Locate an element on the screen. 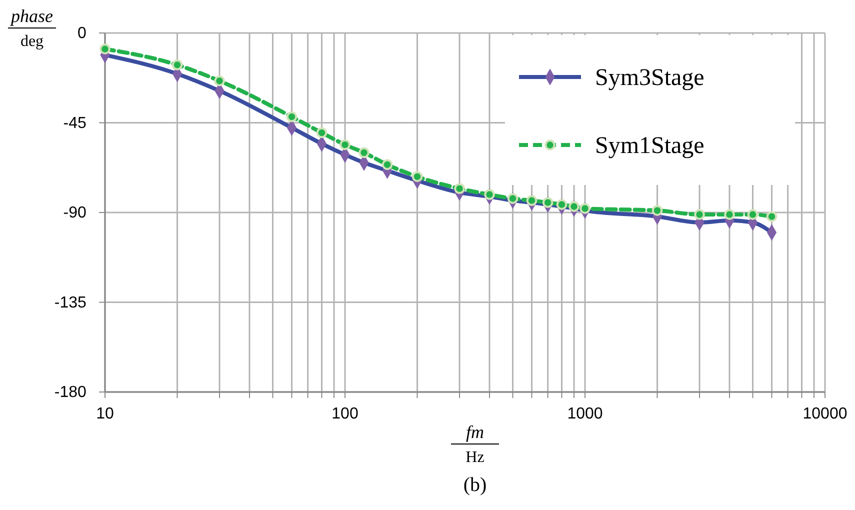 This screenshot has width=855, height=510. x-tick-label: 100 is located at coordinates (345, 414).